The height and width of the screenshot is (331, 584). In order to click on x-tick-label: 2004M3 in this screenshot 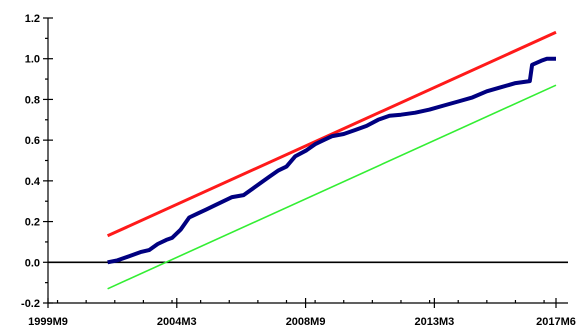, I will do `click(177, 322)`.